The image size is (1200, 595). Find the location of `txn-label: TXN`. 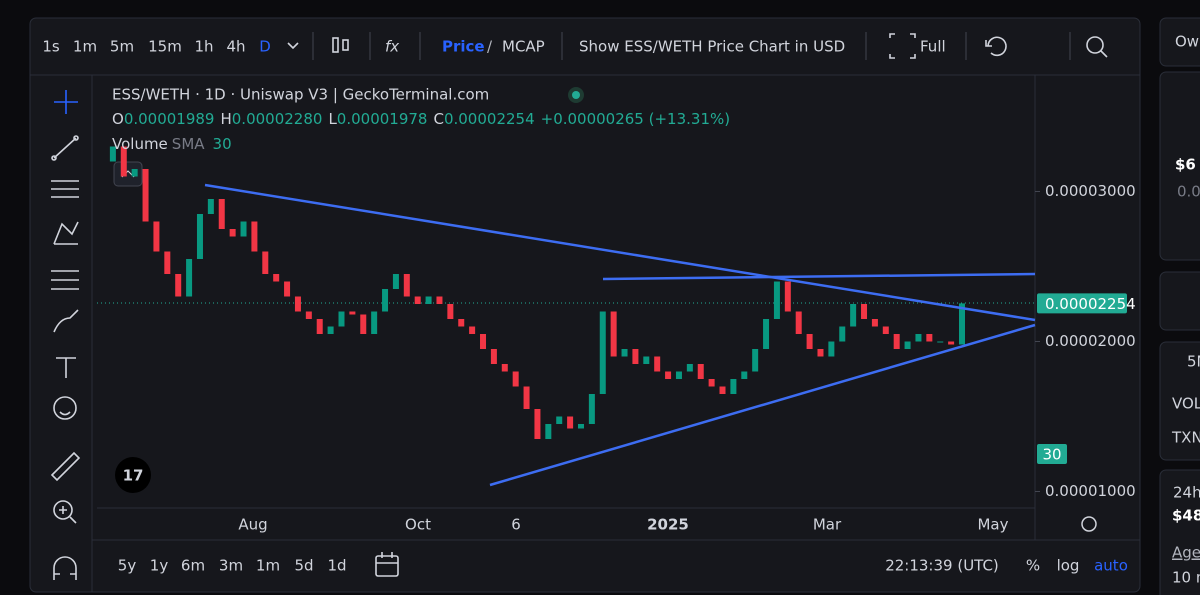

txn-label: TXN is located at coordinates (1185, 438).